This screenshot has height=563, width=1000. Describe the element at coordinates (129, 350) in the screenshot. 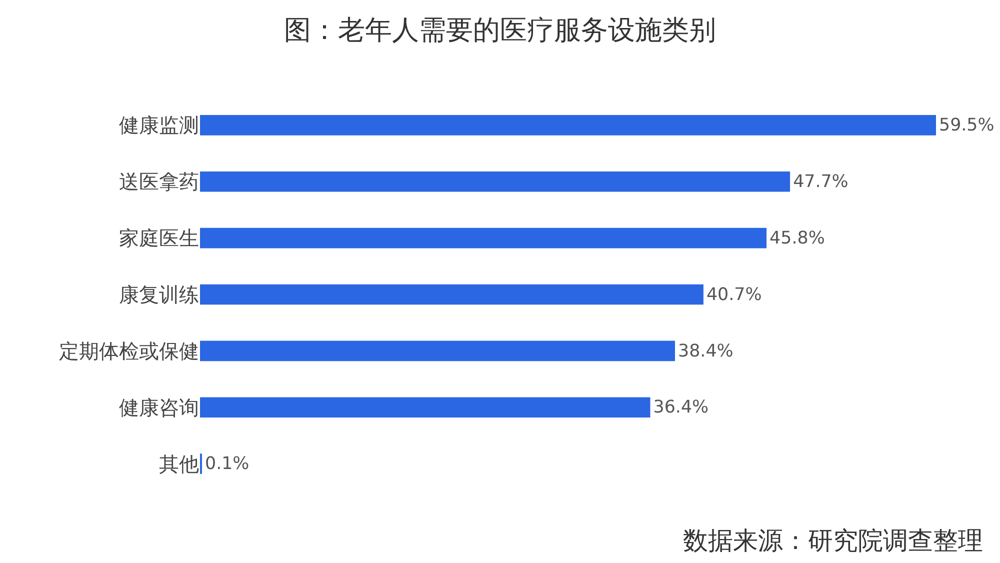

I see `y-tick-label: 定期体检或保健` at that location.